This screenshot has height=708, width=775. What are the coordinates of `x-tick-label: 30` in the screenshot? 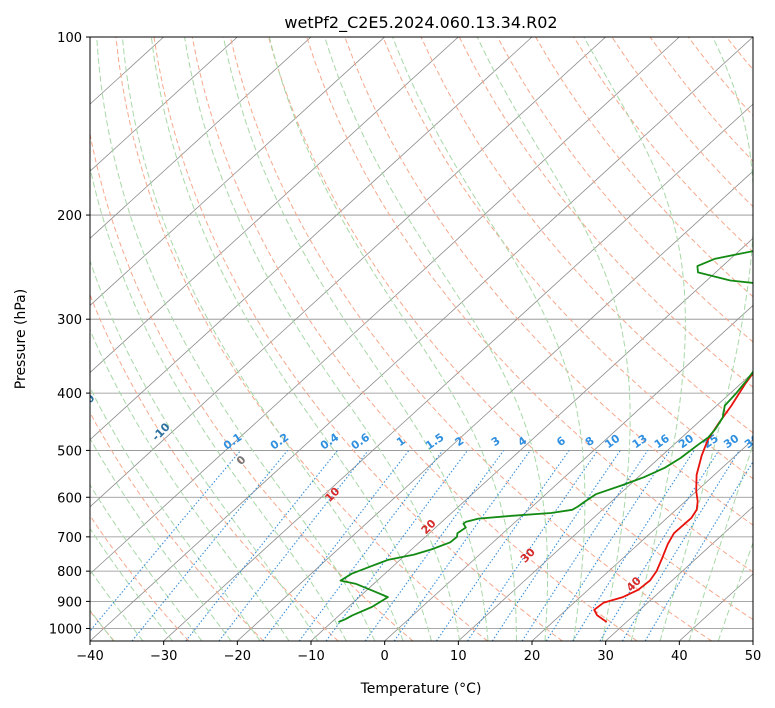 It's located at (605, 656).